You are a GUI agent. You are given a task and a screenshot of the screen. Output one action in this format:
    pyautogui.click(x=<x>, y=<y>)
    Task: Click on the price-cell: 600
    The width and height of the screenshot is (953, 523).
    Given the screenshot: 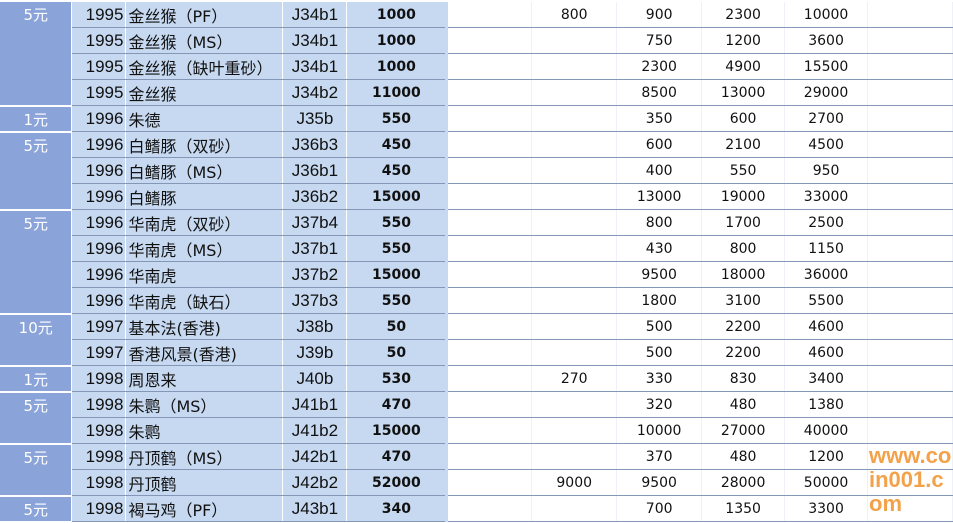 What is the action you would take?
    pyautogui.click(x=743, y=118)
    